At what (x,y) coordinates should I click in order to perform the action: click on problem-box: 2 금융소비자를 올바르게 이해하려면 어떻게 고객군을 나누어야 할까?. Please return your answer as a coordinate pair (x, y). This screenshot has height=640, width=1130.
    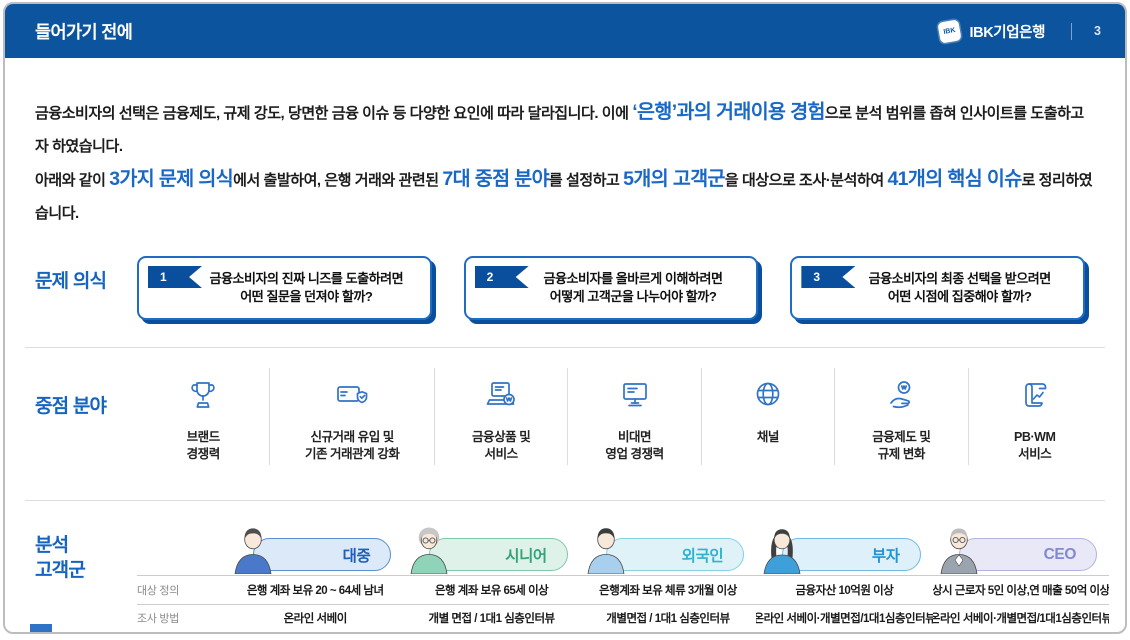
    Looking at the image, I should click on (611, 288).